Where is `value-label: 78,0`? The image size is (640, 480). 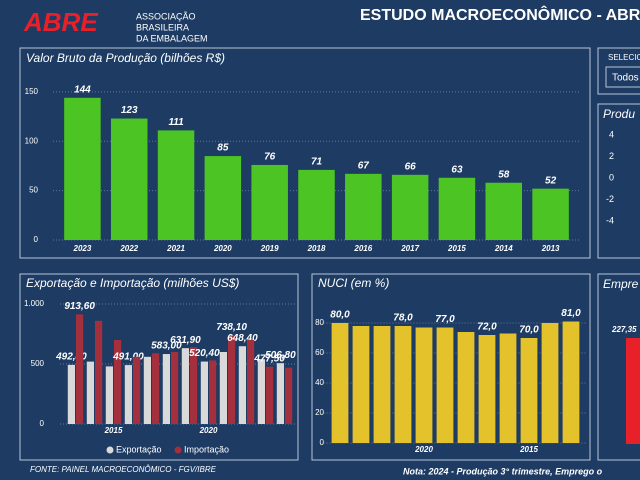
value-label: 78,0 is located at coordinates (403, 318).